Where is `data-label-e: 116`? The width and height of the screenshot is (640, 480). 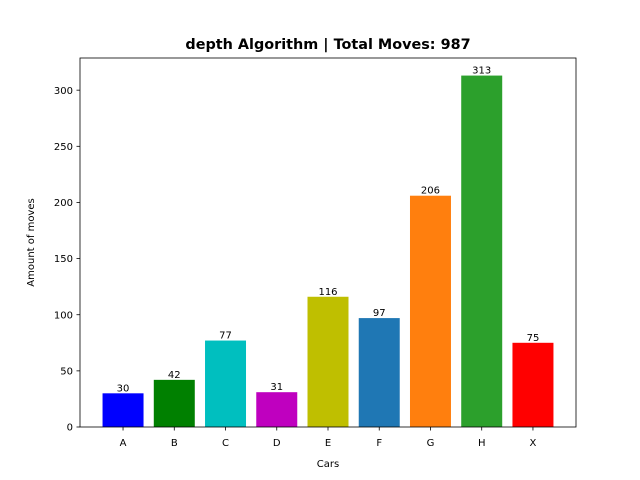
data-label-e: 116 is located at coordinates (327, 292).